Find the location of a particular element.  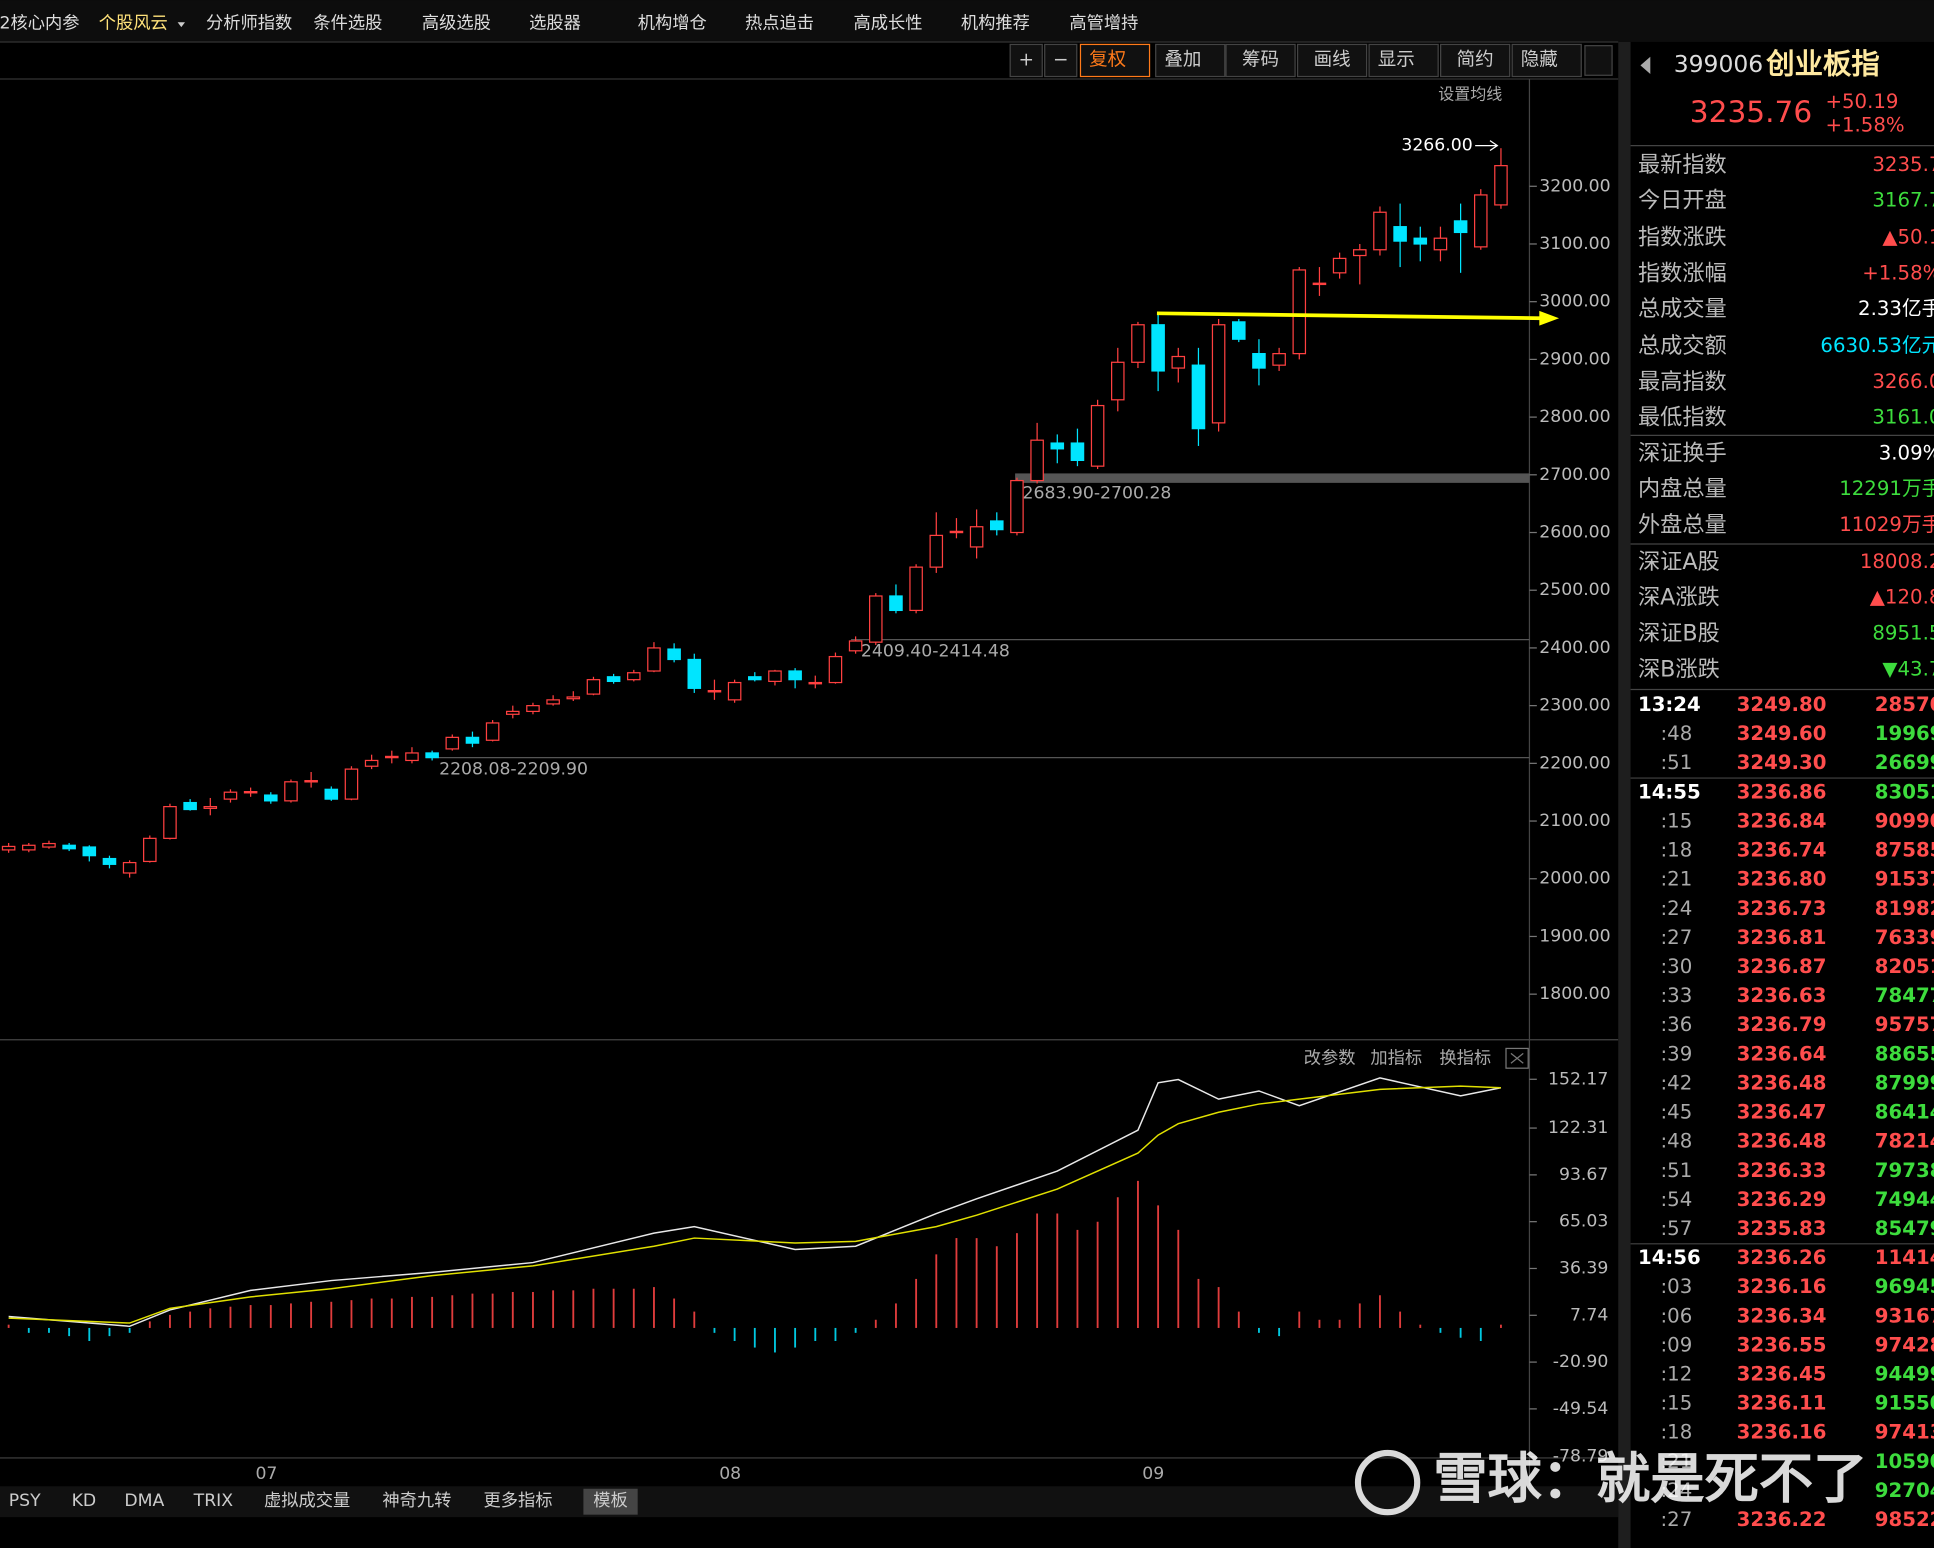

y-tick-label: 36.39 is located at coordinates (1583, 1268).